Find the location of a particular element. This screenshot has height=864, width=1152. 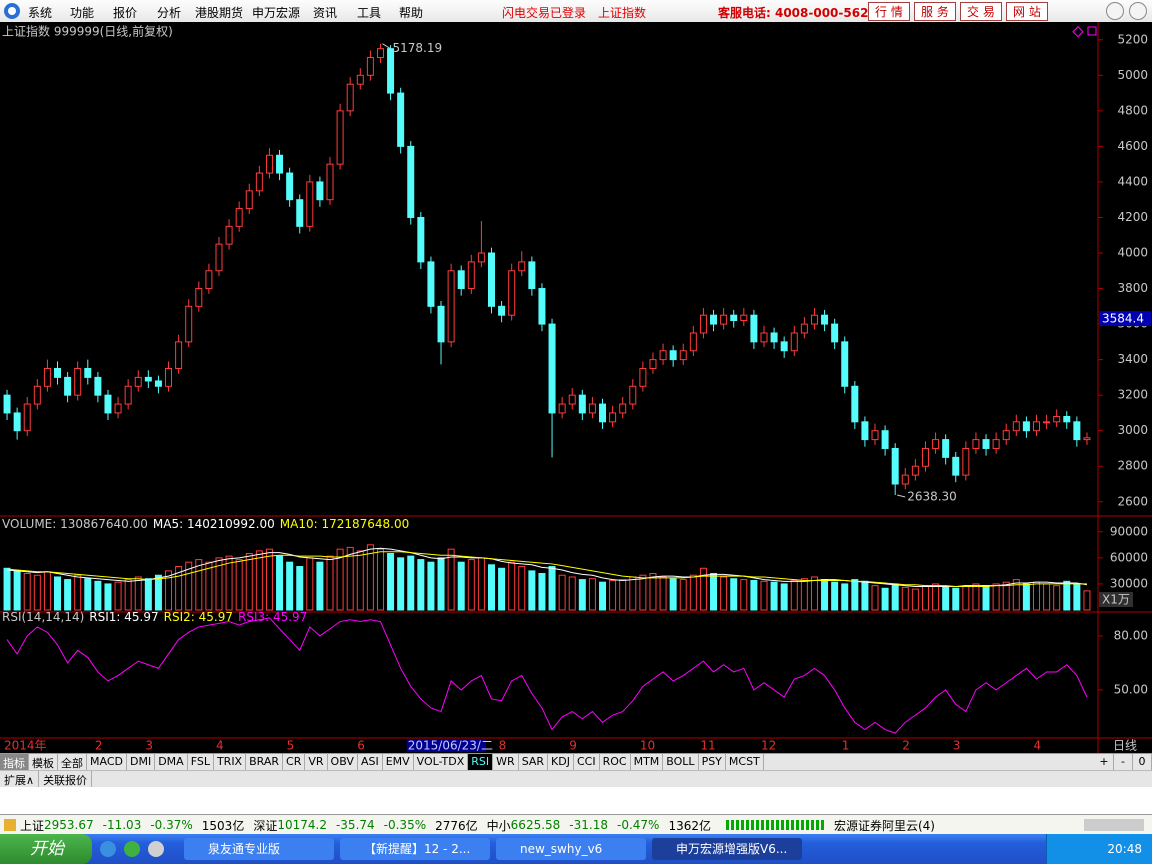

menu-item: 分析 is located at coordinates (169, 13).